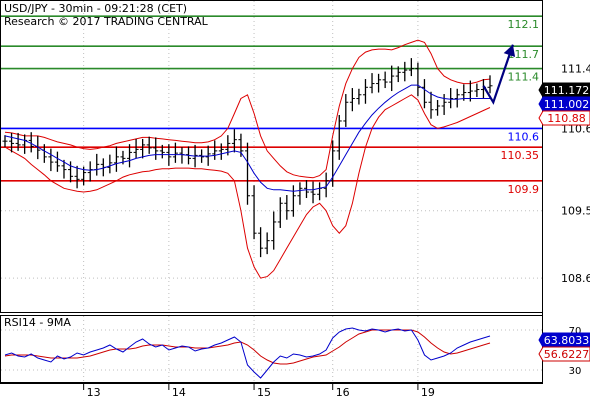 This screenshot has height=400, width=590. What do you see at coordinates (567, 354) in the screenshot?
I see `rsi-ma-value-tag: 56.6227` at bounding box center [567, 354].